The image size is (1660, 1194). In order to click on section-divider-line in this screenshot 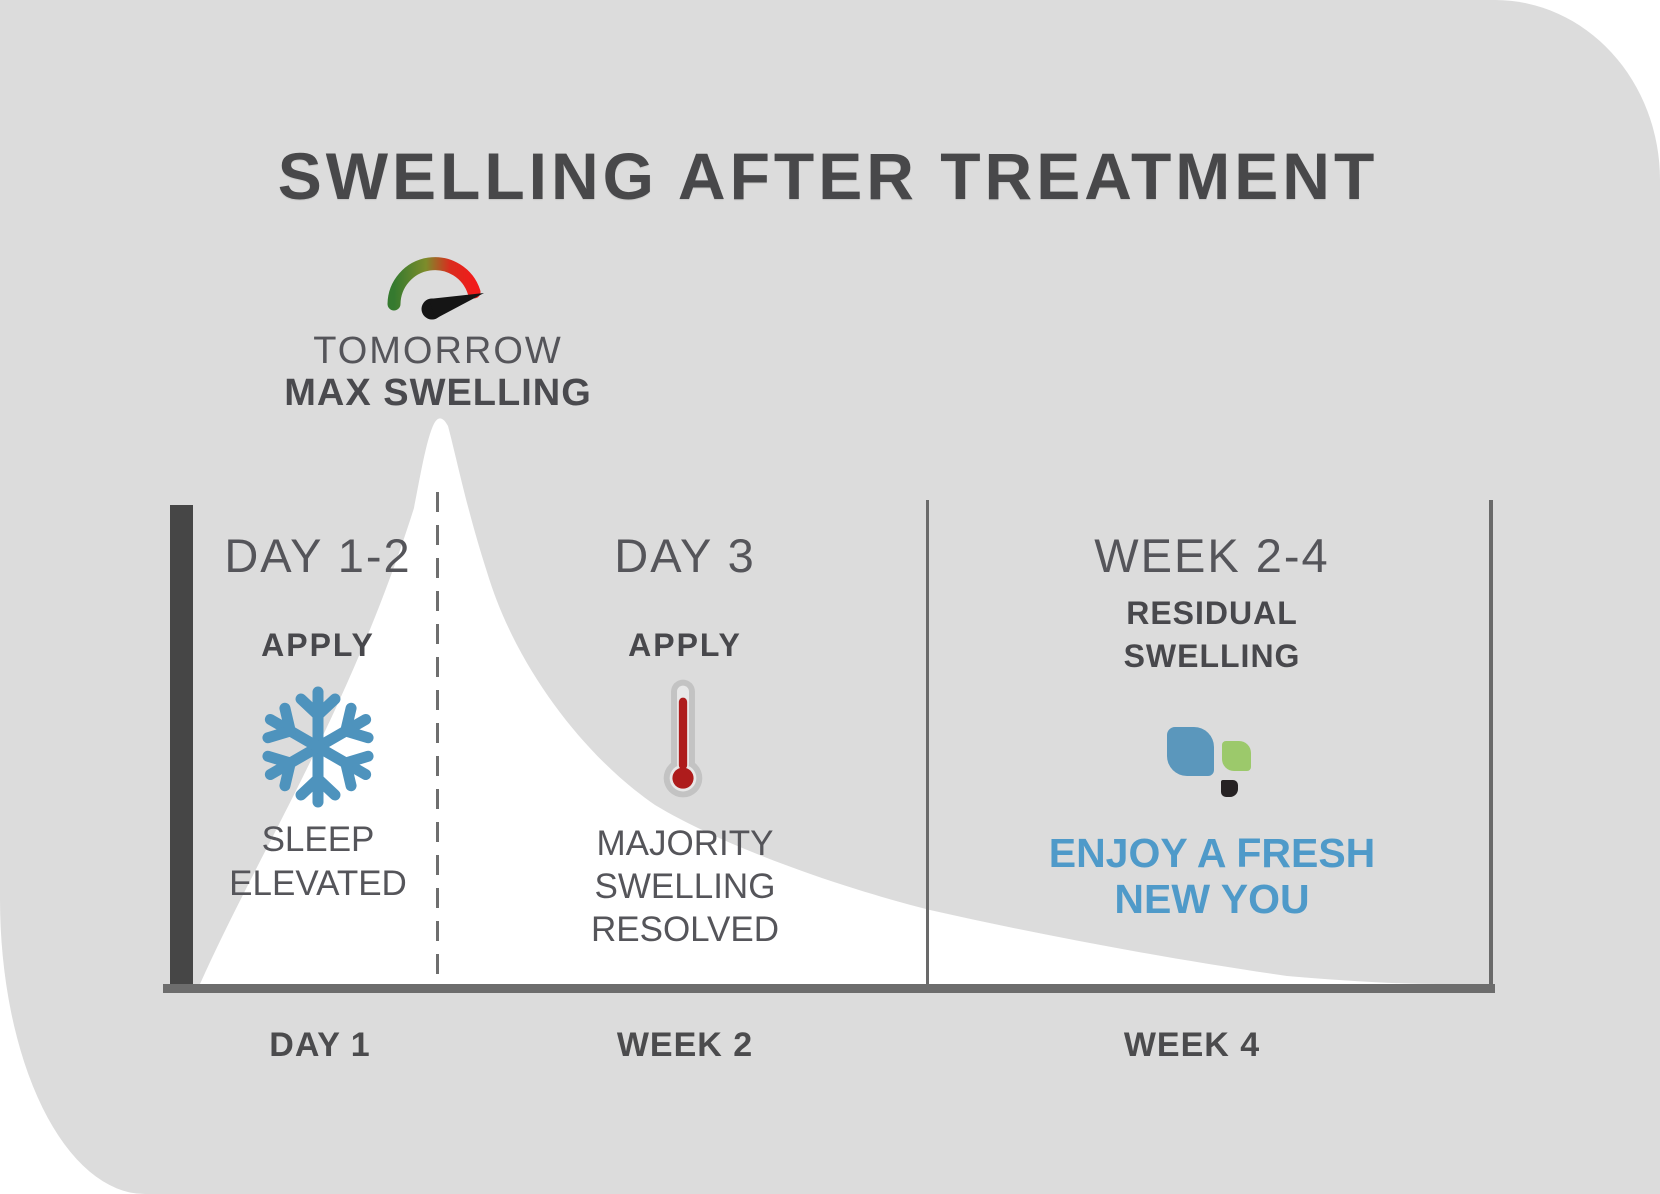, I will do `click(927, 742)`.